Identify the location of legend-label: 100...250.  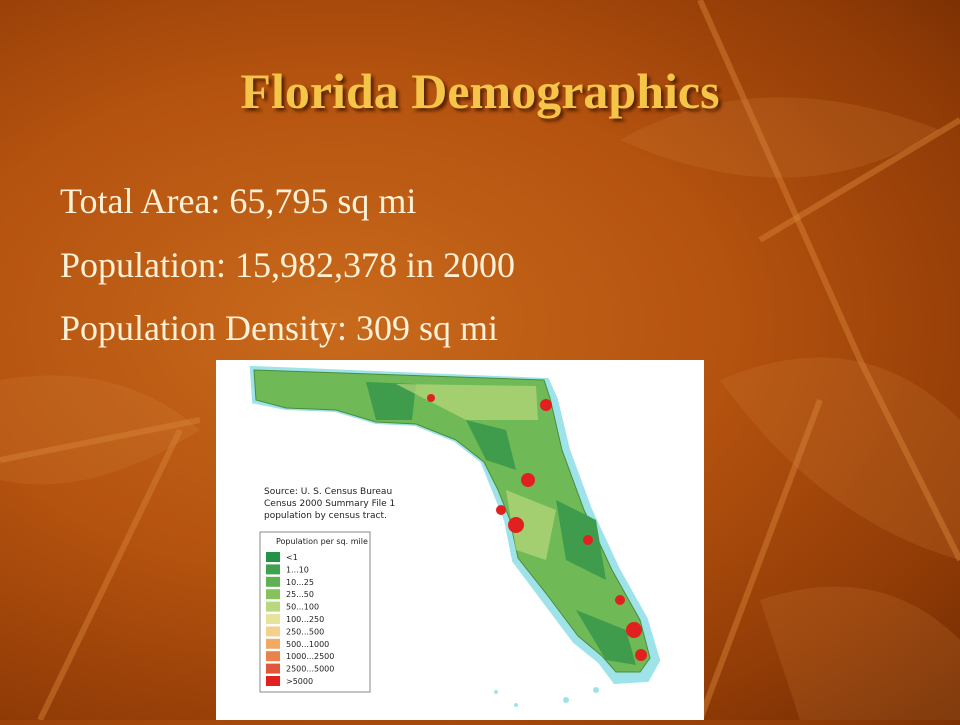
(305, 619).